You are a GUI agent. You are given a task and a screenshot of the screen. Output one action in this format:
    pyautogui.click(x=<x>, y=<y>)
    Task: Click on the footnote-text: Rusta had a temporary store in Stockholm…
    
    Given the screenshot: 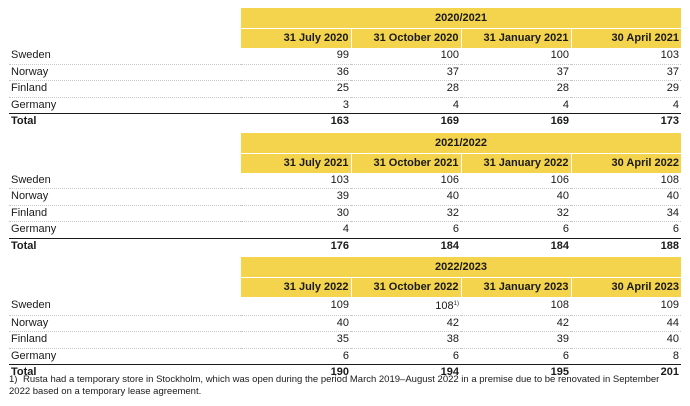 What is the action you would take?
    pyautogui.click(x=334, y=385)
    